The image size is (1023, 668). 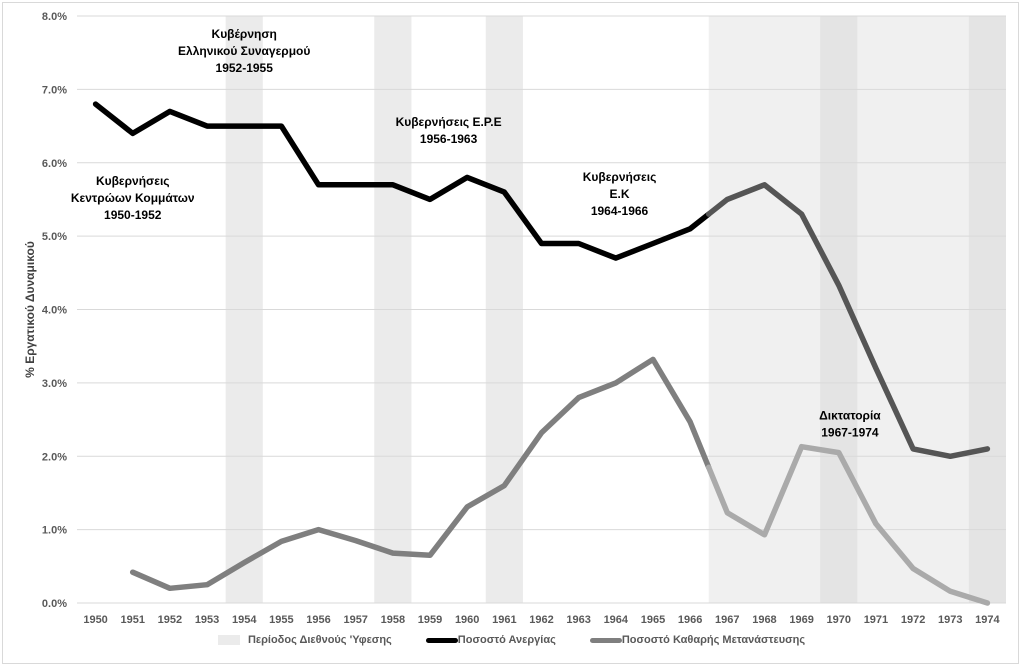 I want to click on x-tick-label: 1974, so click(x=987, y=620).